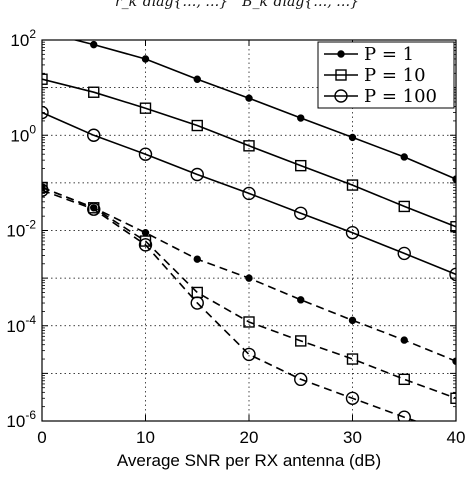 The image size is (474, 479). What do you see at coordinates (32, 129) in the screenshot?
I see `y-tick-exponent: 0` at bounding box center [32, 129].